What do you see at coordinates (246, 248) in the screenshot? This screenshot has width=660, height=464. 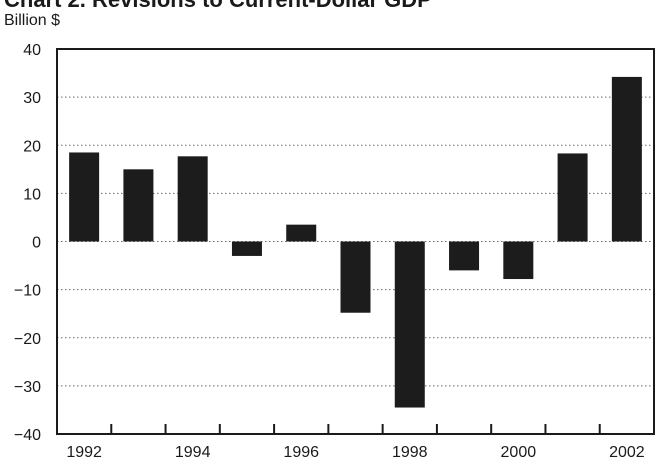 I see `bar-1995` at bounding box center [246, 248].